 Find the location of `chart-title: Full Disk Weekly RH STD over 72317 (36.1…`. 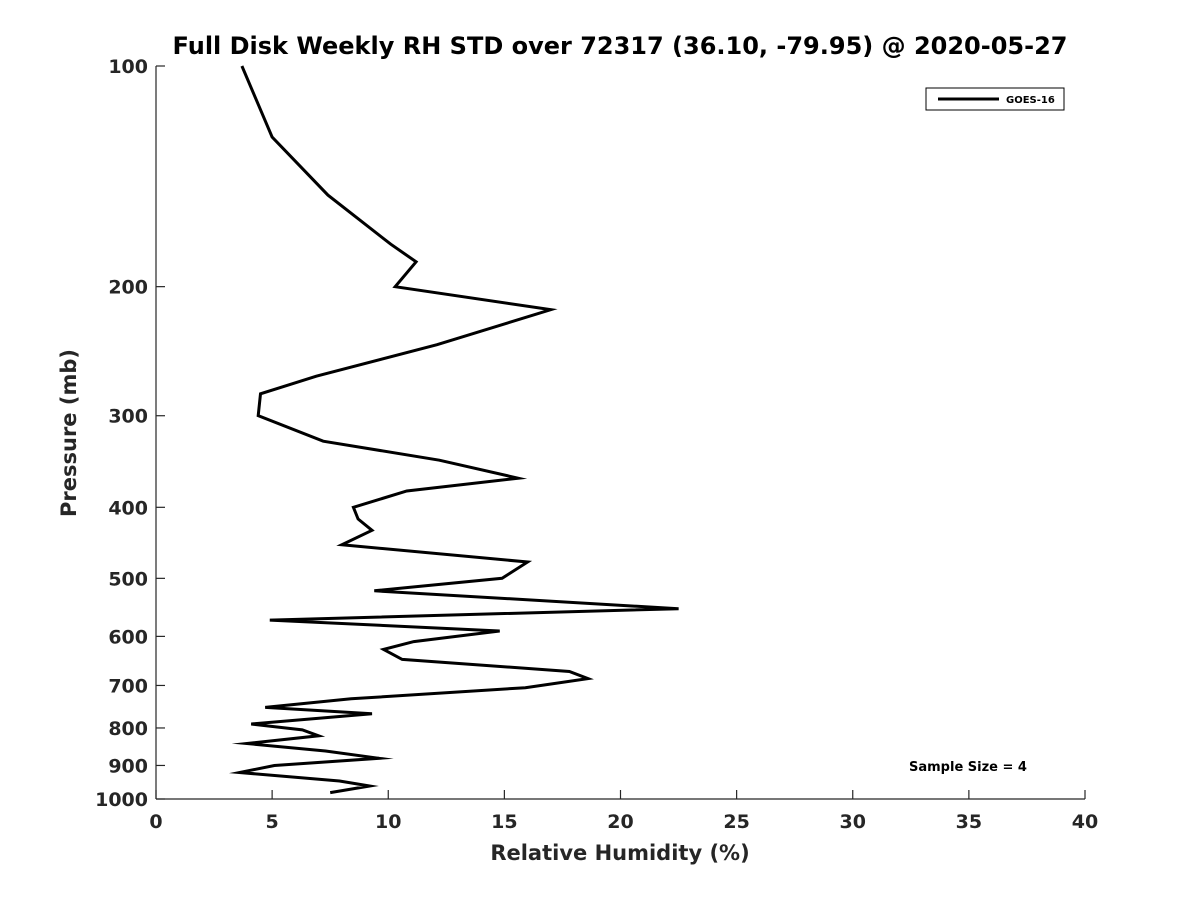

chart-title: Full Disk Weekly RH STD over 72317 (36.1… is located at coordinates (620, 46).